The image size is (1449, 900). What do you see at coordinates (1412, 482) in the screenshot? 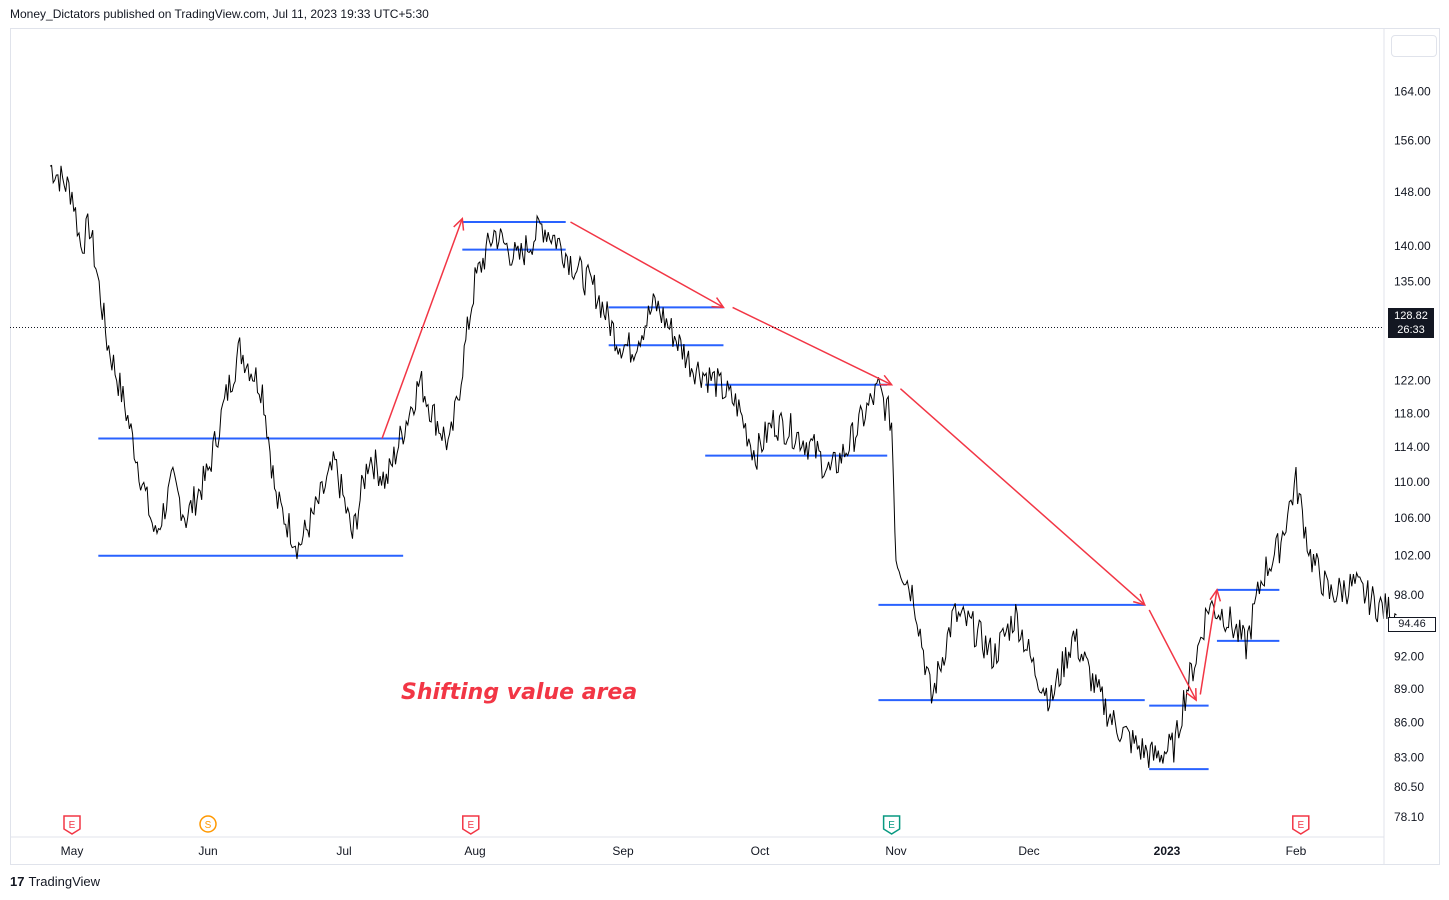
I see `y-tick-label: 110.00` at bounding box center [1412, 482].